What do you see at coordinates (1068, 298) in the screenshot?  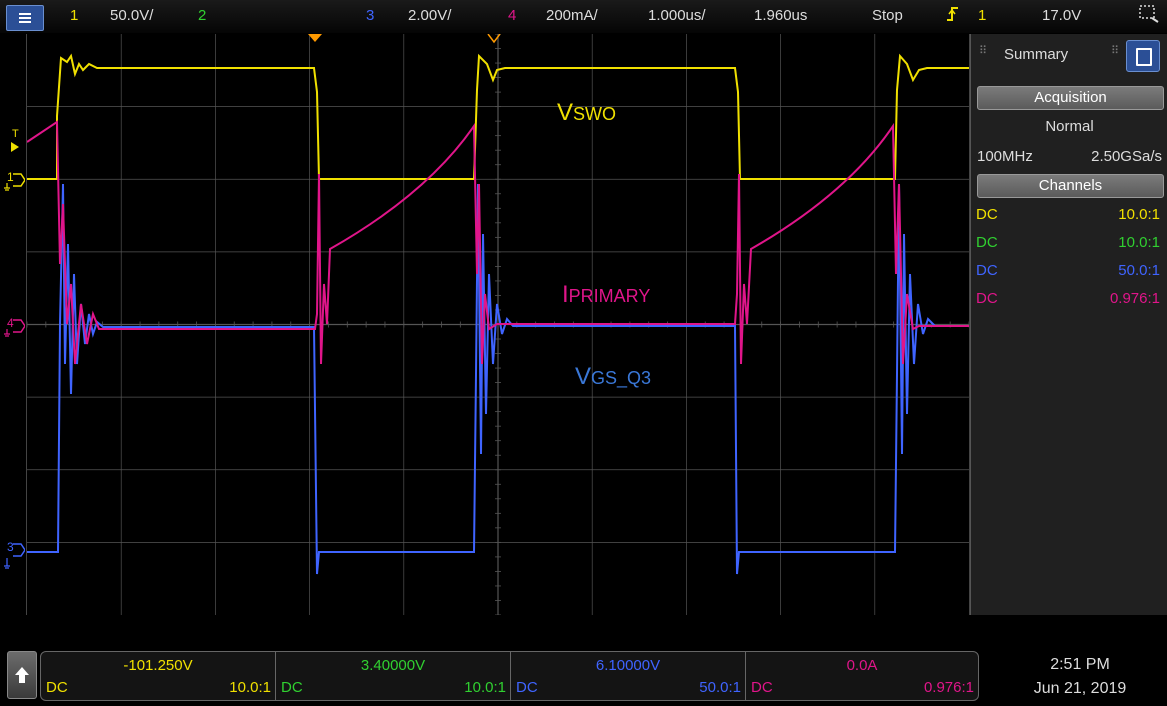 I see `channel-row-4: DC 0.976:1` at bounding box center [1068, 298].